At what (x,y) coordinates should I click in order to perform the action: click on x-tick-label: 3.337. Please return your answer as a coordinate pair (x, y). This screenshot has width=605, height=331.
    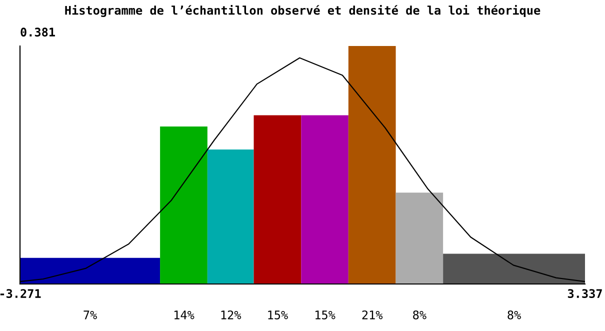
    Looking at the image, I should click on (585, 293).